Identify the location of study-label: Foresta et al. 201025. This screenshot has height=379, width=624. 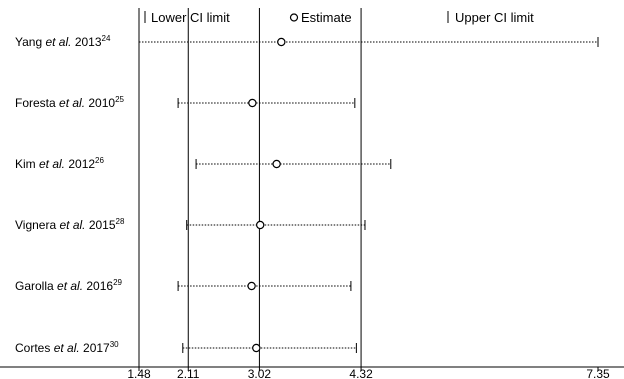
(70, 102).